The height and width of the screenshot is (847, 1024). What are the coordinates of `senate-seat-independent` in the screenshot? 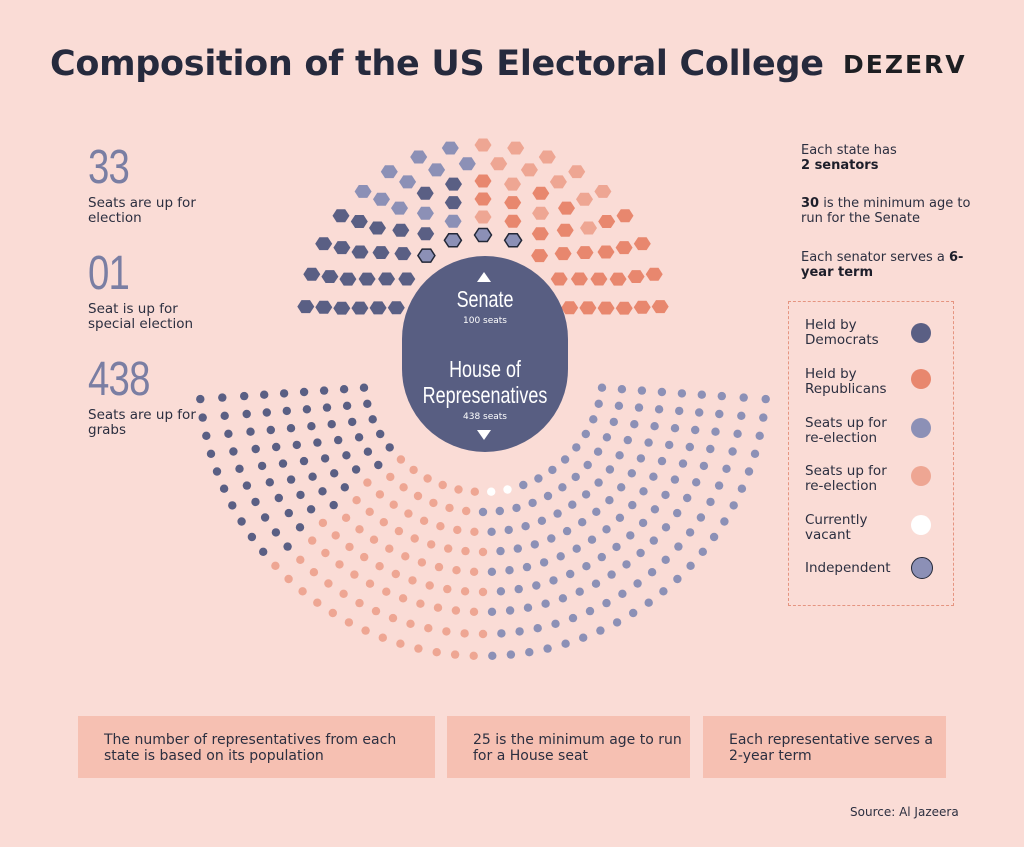 It's located at (513, 240).